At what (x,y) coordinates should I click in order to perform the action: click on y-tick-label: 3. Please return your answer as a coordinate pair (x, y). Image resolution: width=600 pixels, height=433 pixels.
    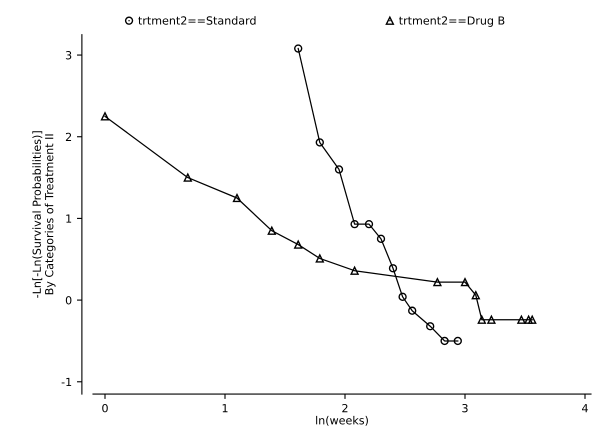
    Looking at the image, I should click on (69, 55).